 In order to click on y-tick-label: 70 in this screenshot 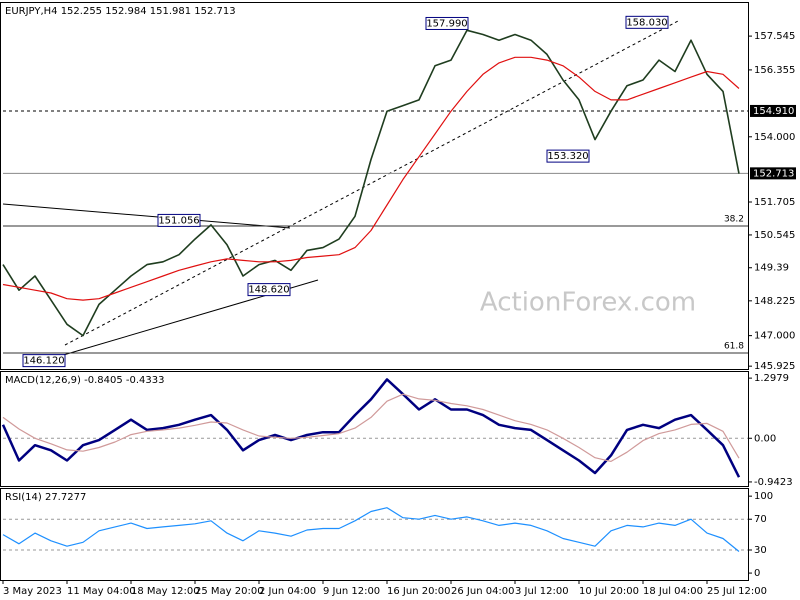, I will do `click(760, 519)`.